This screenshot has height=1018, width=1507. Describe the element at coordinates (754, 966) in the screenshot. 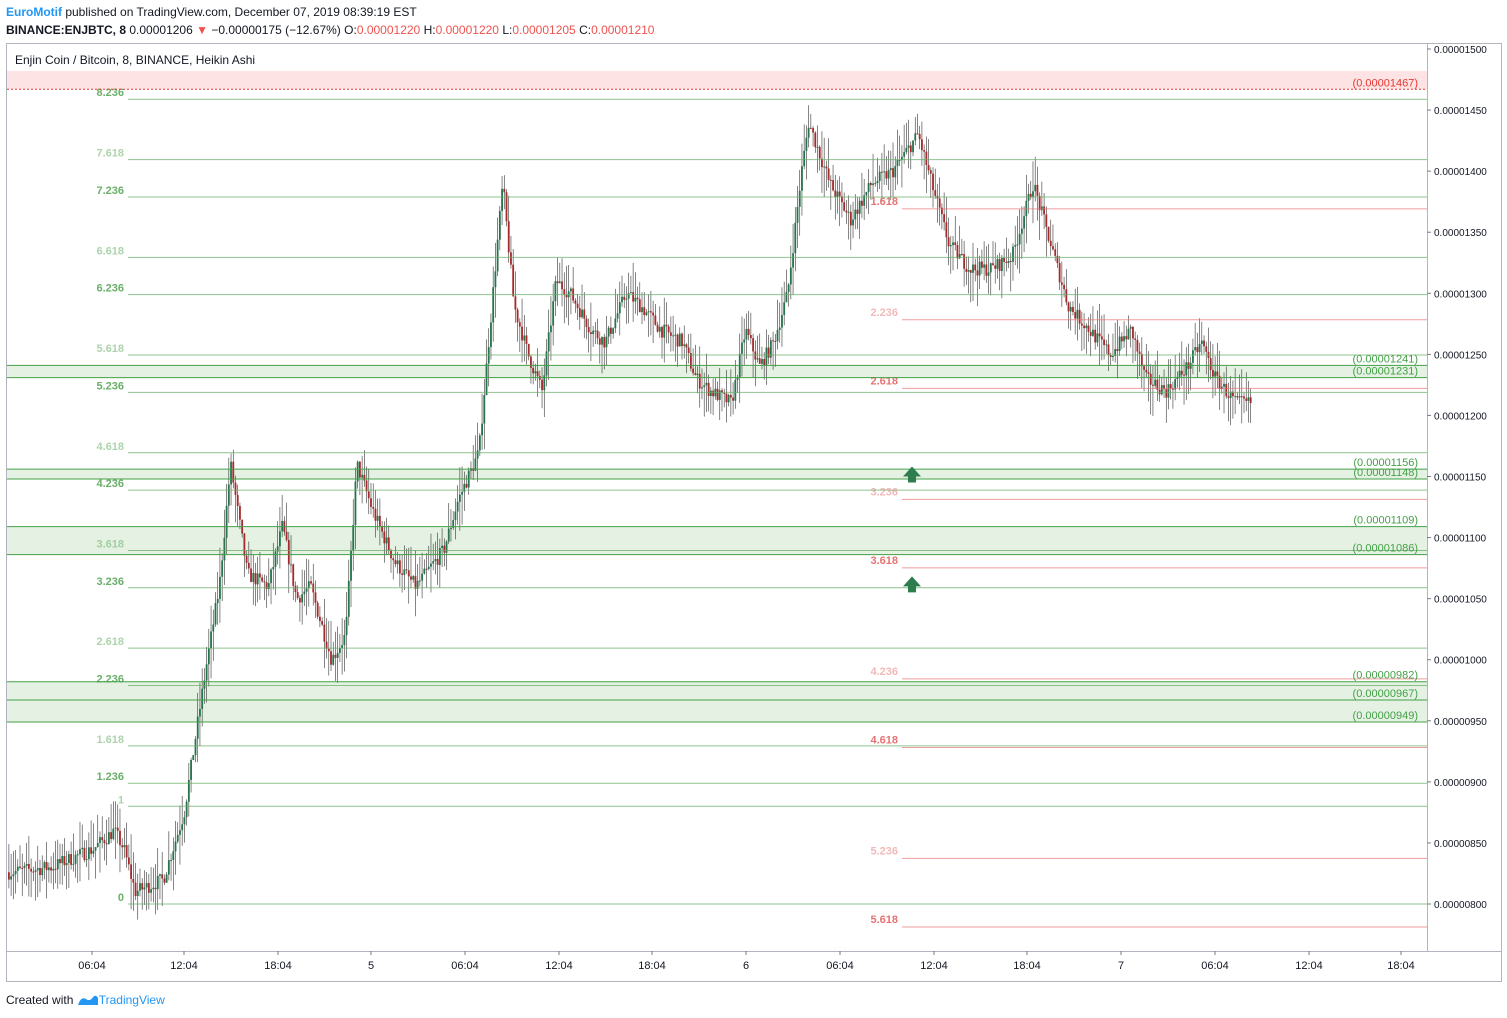

I see `time-axis-frame` at that location.